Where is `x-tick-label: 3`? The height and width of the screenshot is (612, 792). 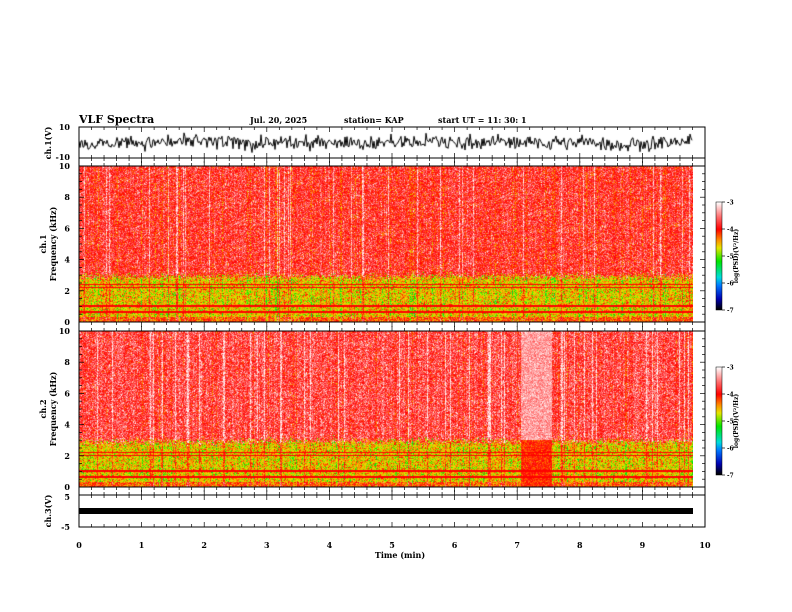
x-tick-label: 3 is located at coordinates (267, 545).